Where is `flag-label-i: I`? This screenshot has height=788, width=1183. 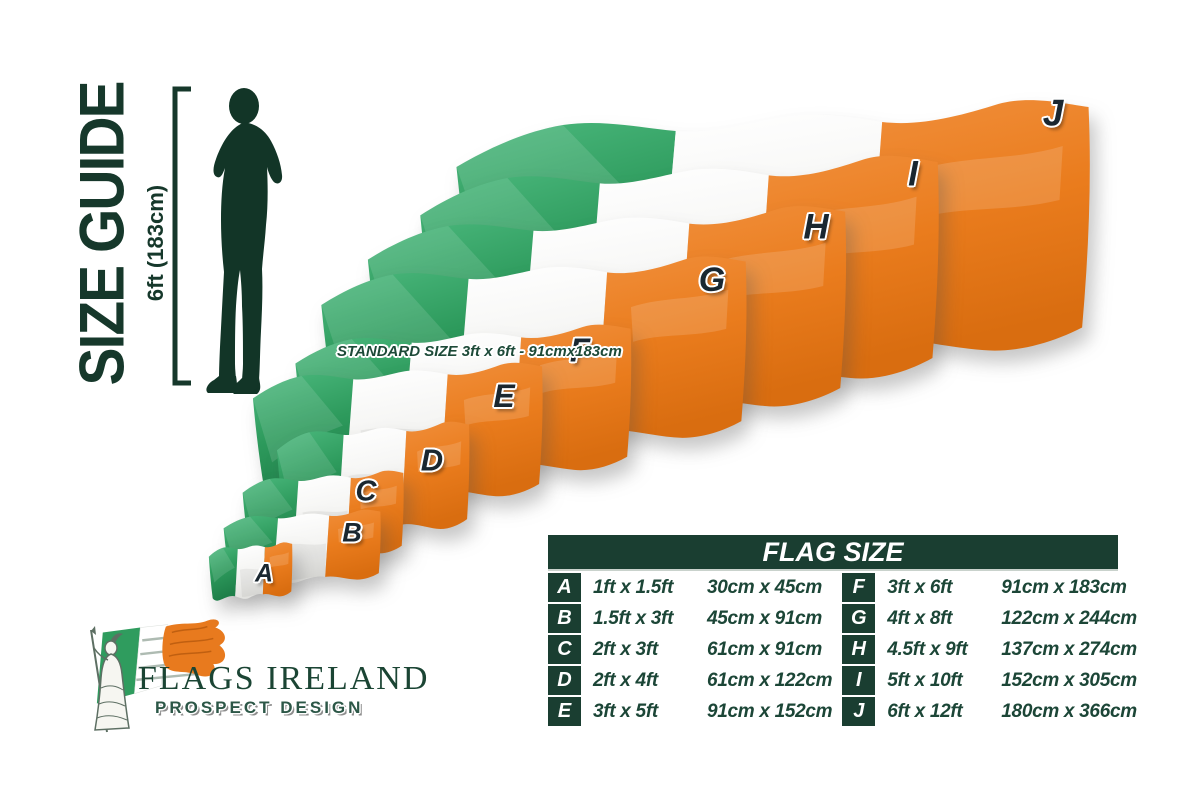 flag-label-i: I is located at coordinates (913, 174).